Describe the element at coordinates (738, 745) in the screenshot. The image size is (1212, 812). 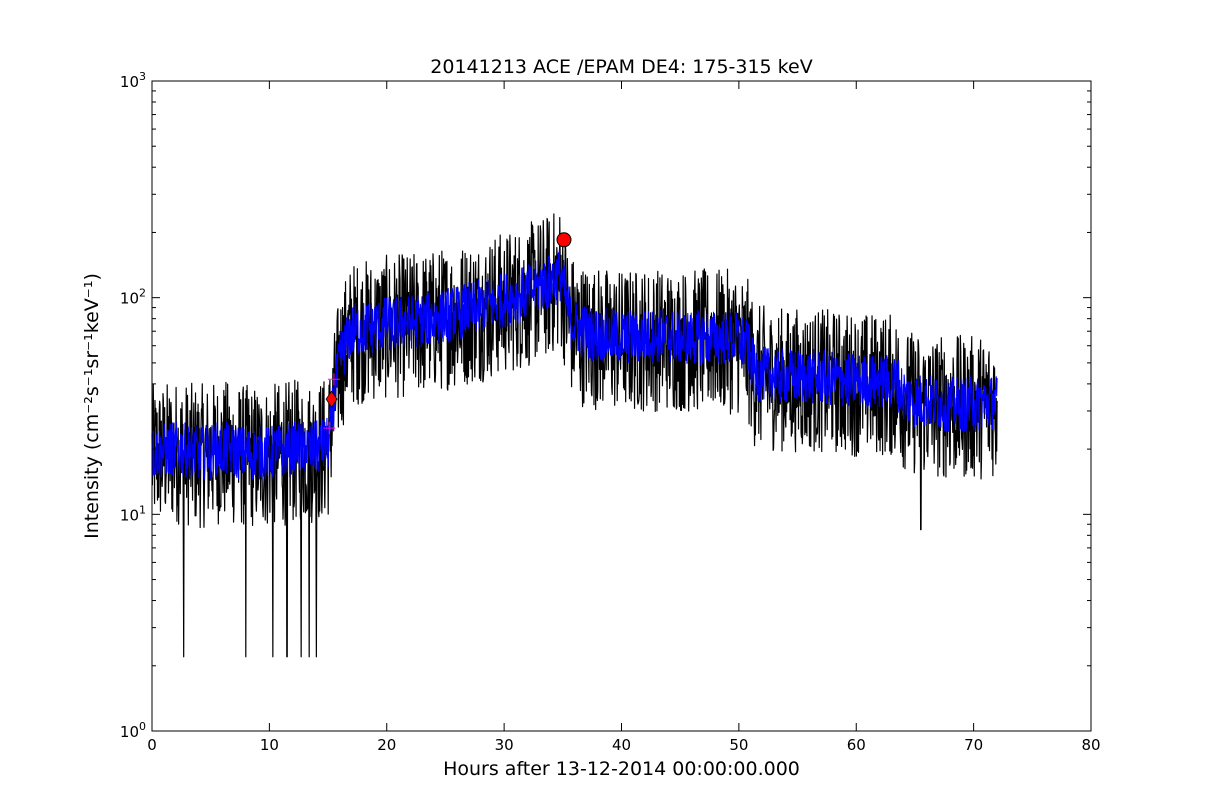
I see `x-tick-label: 50` at that location.